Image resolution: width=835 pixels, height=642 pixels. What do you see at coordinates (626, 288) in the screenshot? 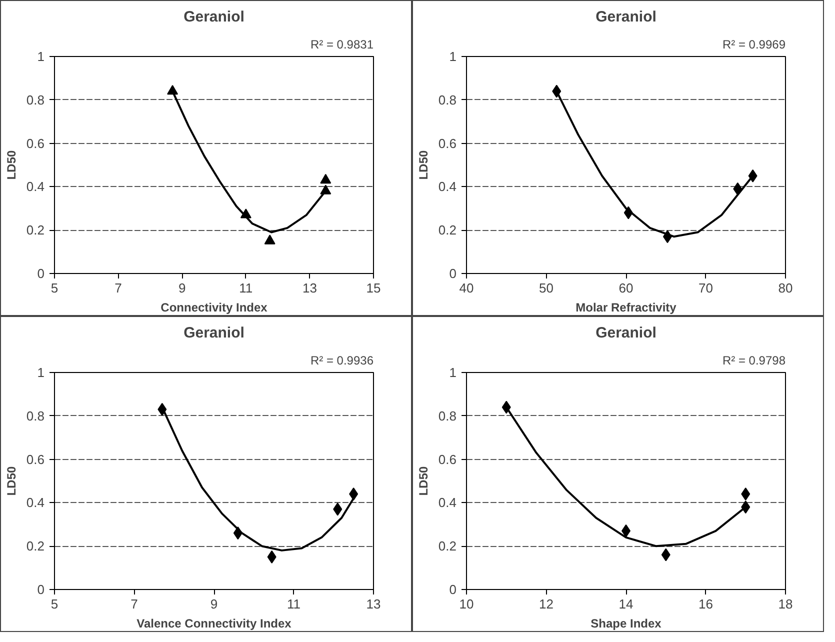
I see `x-tick-label: 60` at bounding box center [626, 288].